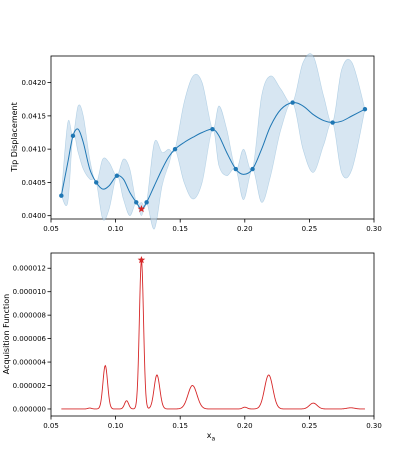  I want to click on bottom-ytick-label: 0.000000, so click(29, 409).